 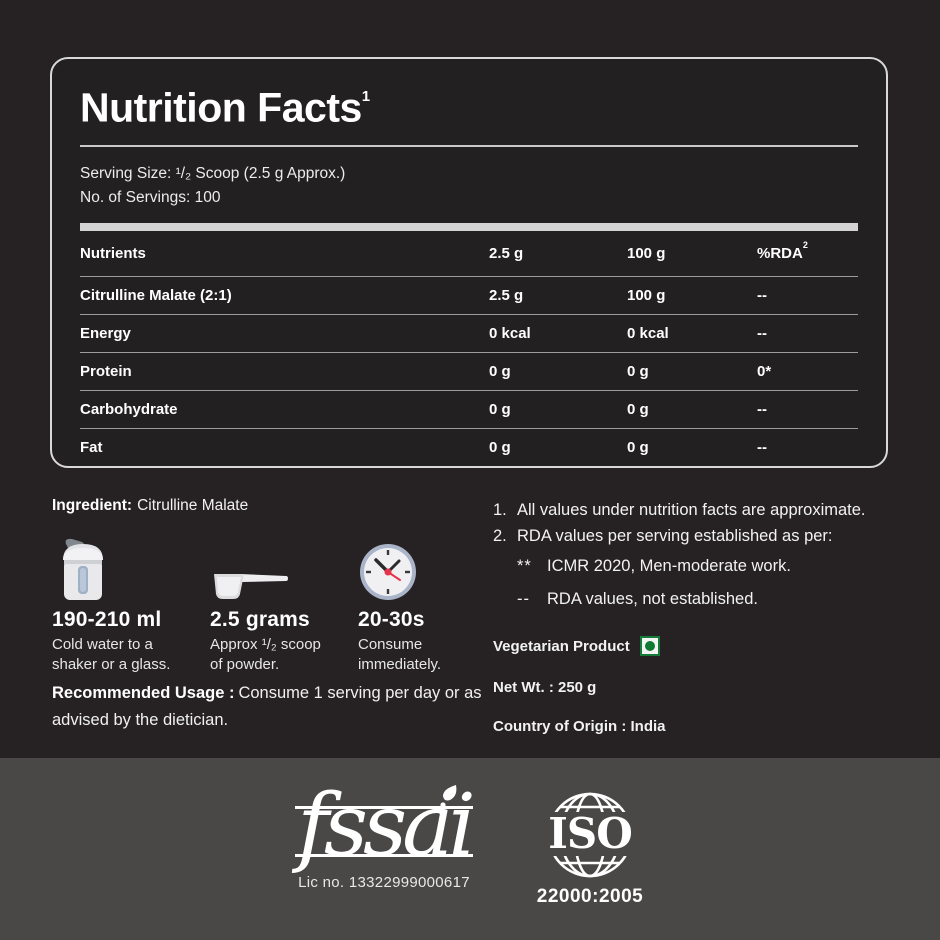 What do you see at coordinates (384, 882) in the screenshot?
I see `fssai-license-number: Lic no. 13322999000617` at bounding box center [384, 882].